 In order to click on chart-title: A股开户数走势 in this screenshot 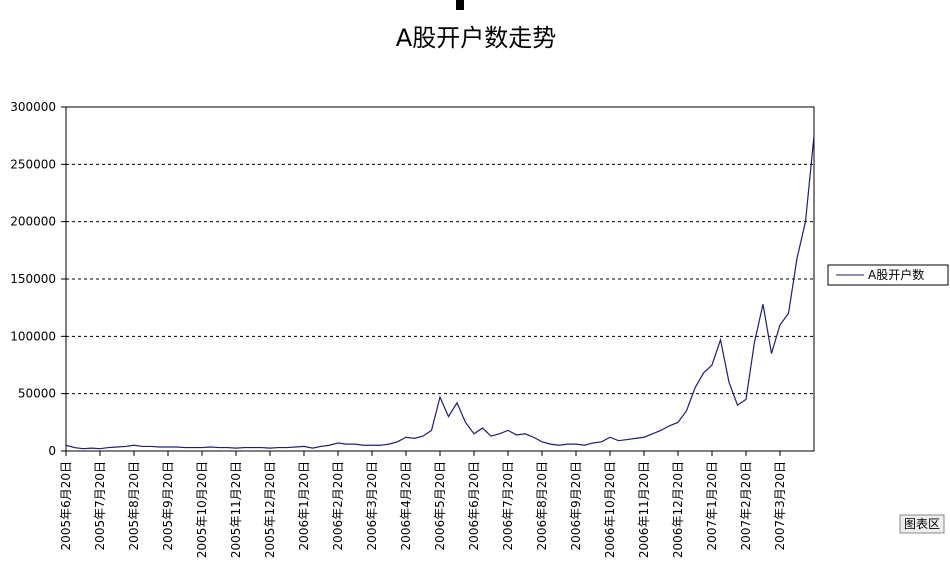, I will do `click(476, 38)`.